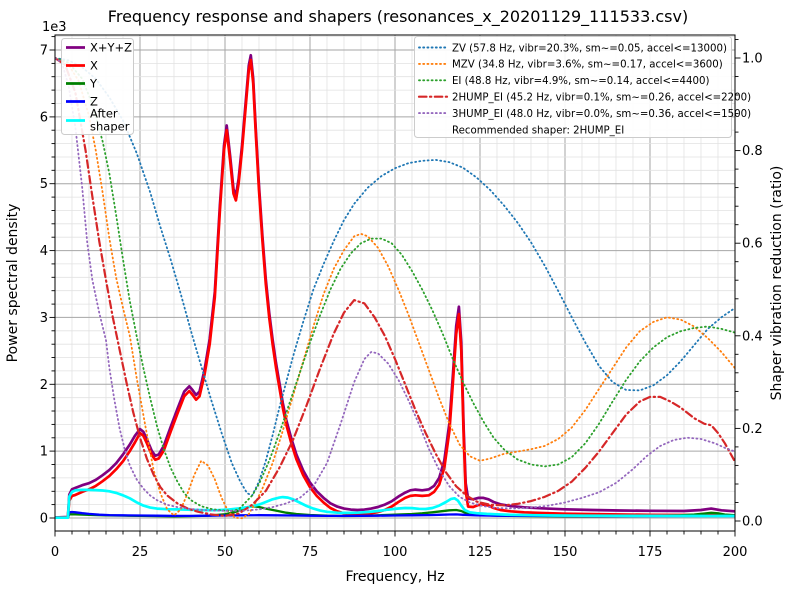  What do you see at coordinates (55, 552) in the screenshot?
I see `x-tick-label: 0` at bounding box center [55, 552].